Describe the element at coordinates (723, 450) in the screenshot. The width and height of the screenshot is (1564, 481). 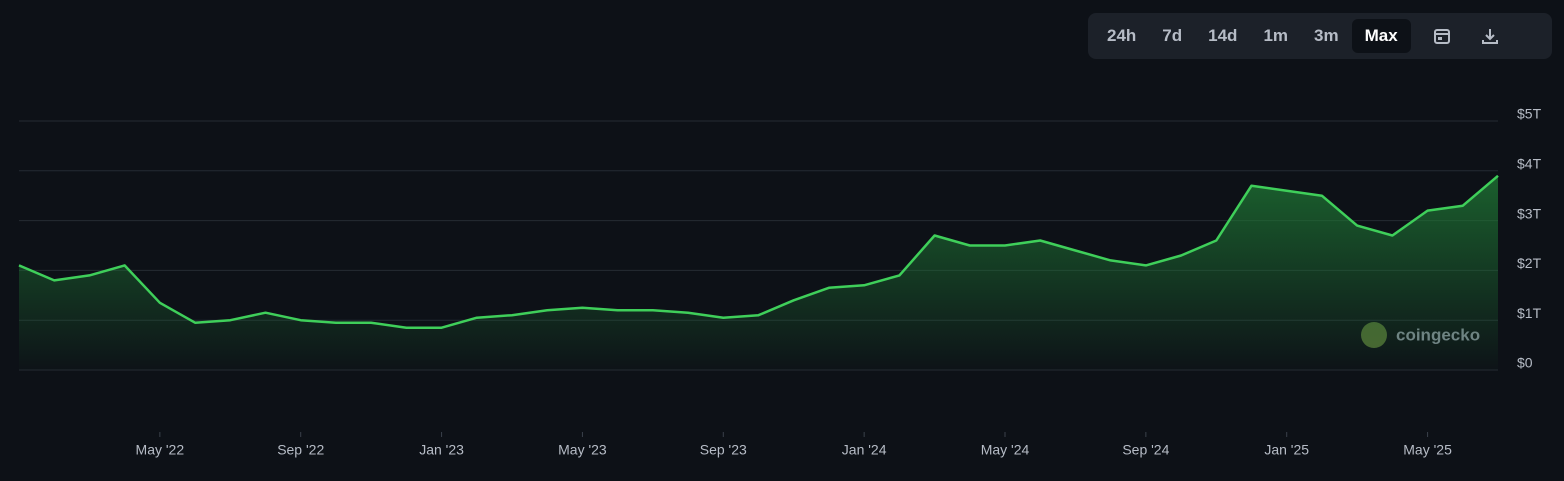
I see `x-tick-label: Sep '23` at that location.